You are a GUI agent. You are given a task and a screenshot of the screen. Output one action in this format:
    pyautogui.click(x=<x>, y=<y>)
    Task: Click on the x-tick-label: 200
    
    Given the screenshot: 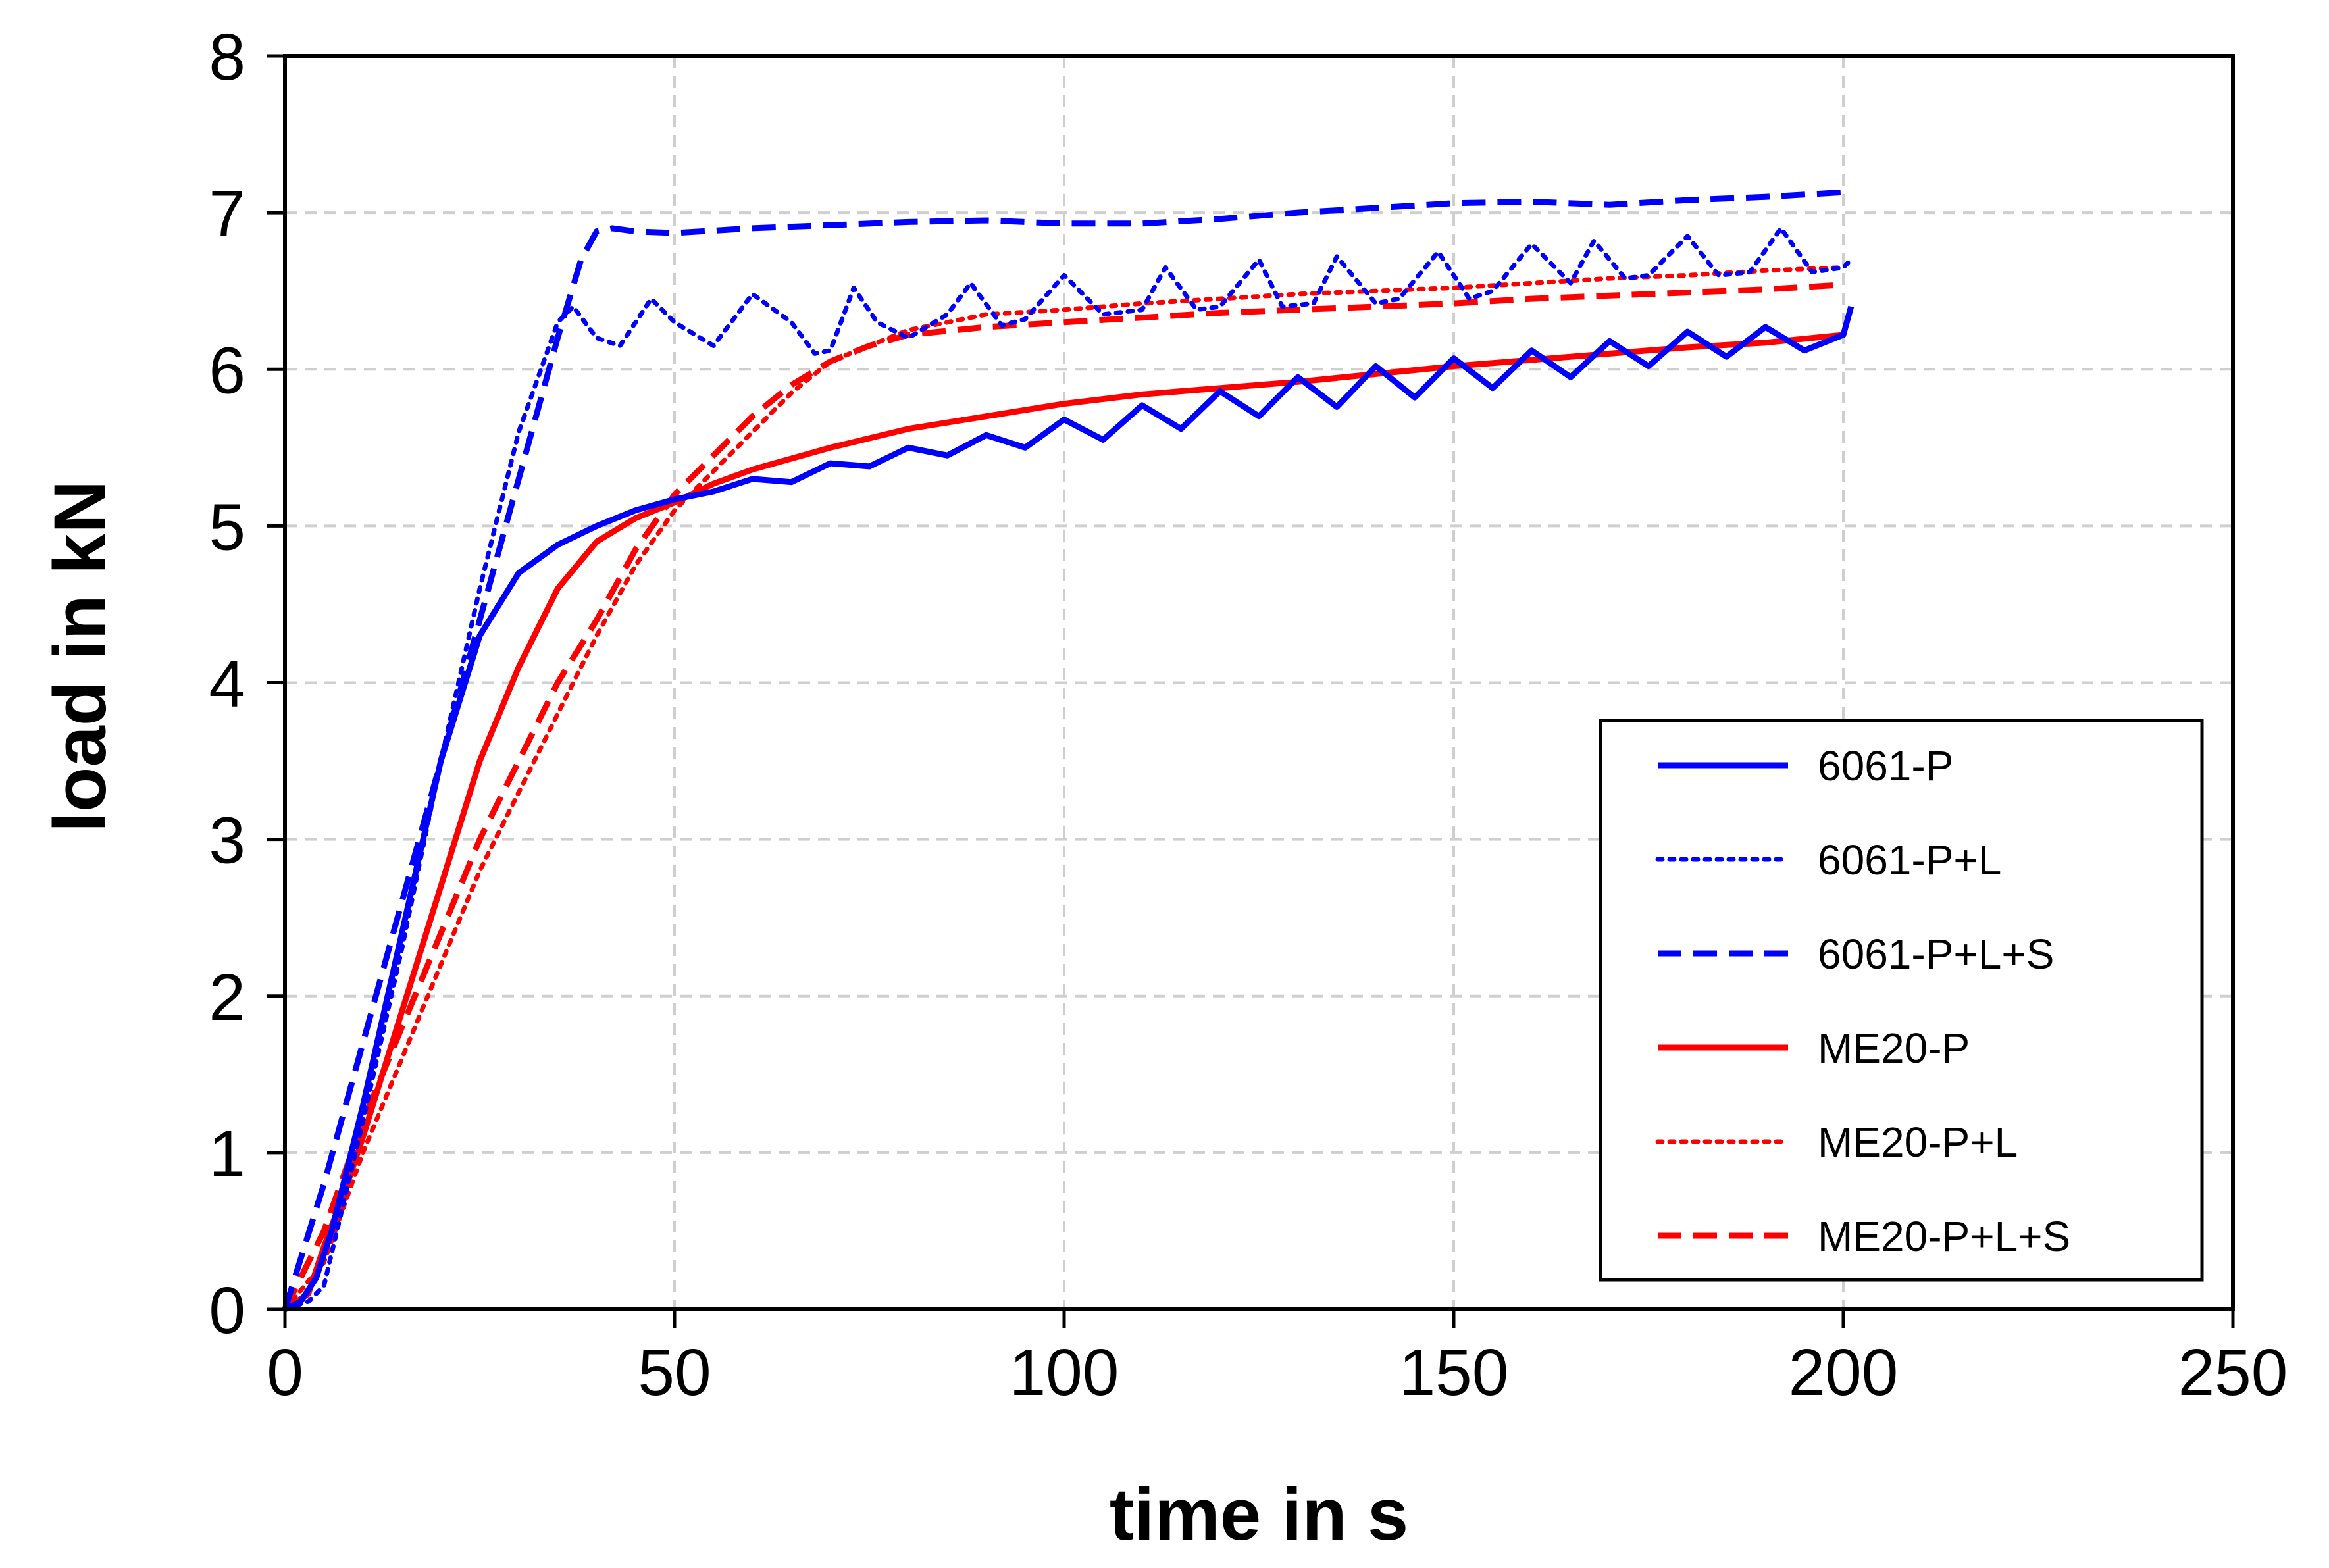 What is the action you would take?
    pyautogui.click(x=1844, y=1372)
    